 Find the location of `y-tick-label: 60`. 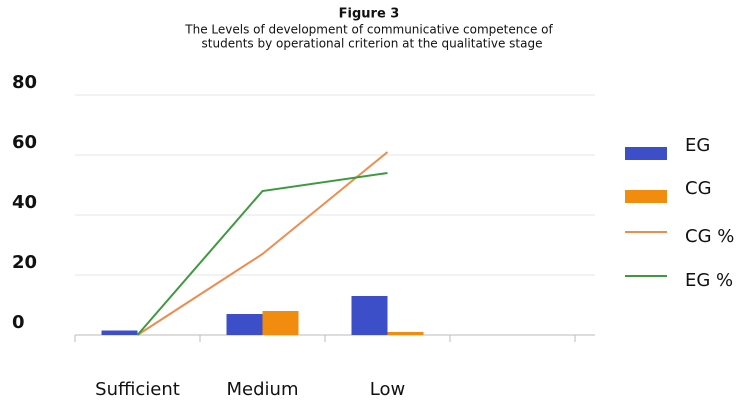

y-tick-label: 60 is located at coordinates (24, 142).